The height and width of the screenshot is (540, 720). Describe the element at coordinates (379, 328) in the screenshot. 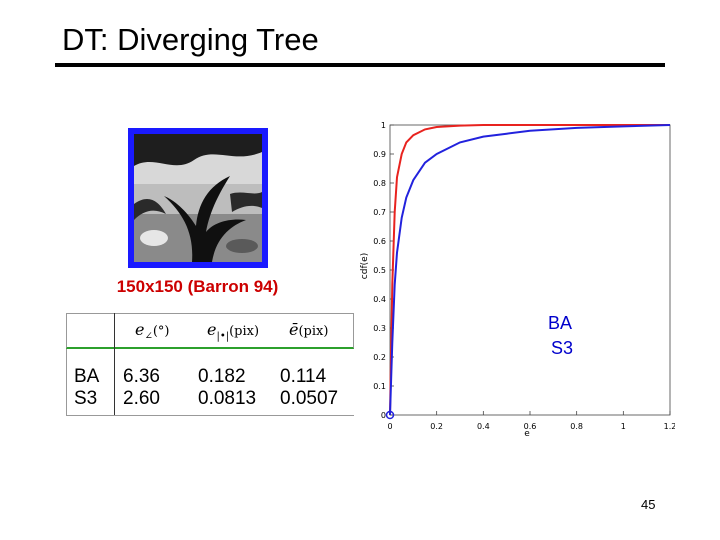

I see `y-tick-label: 0.3` at that location.